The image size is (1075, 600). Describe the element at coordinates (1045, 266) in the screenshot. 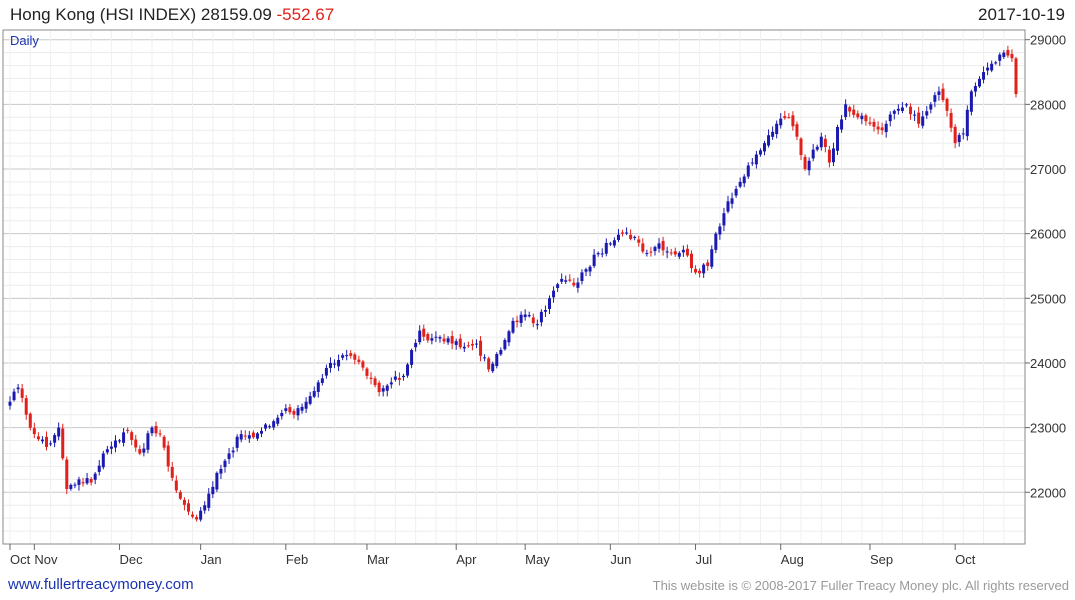

I see `y-axis: 22000 23000 24000 25000 26000 27000 28000 29000` at that location.